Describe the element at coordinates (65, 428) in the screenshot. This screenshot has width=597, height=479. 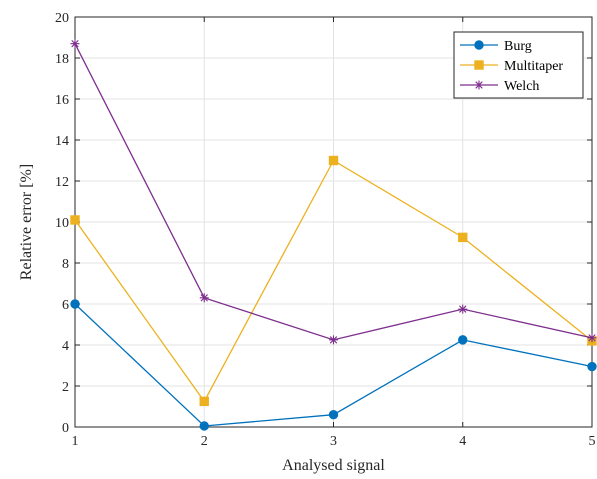
I see `y-tick-label: 0` at that location.